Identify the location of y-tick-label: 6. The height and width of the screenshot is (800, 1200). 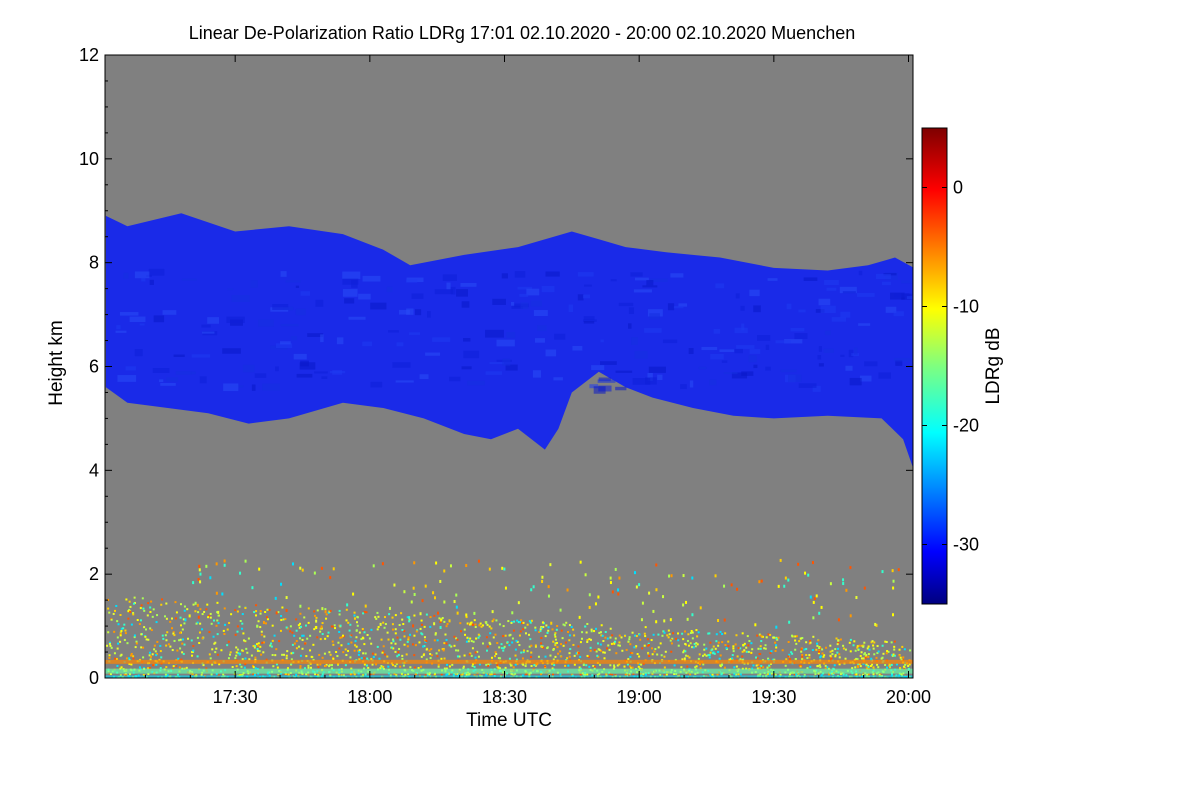
(94, 367).